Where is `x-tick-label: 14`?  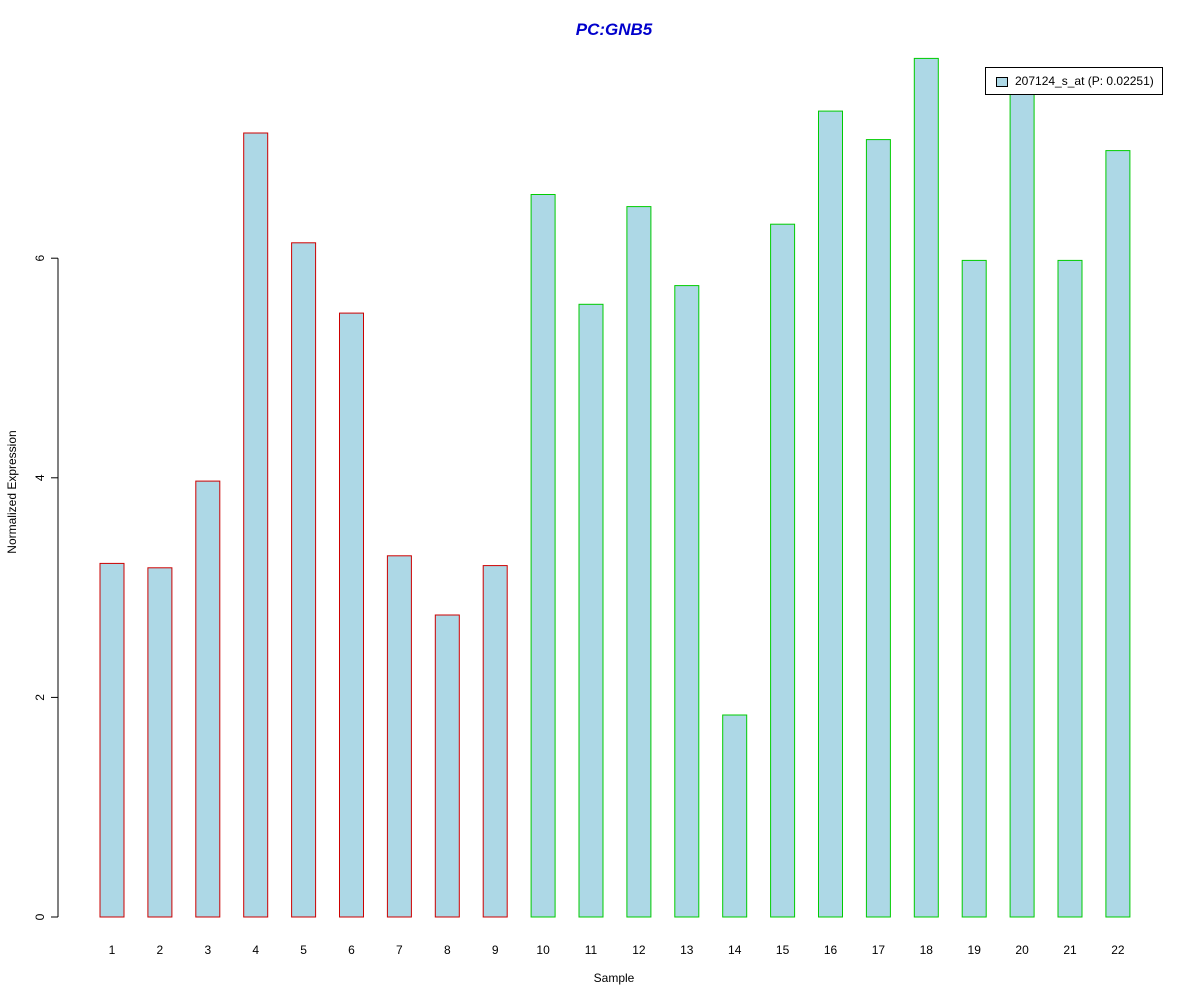
x-tick-label: 14 is located at coordinates (735, 950).